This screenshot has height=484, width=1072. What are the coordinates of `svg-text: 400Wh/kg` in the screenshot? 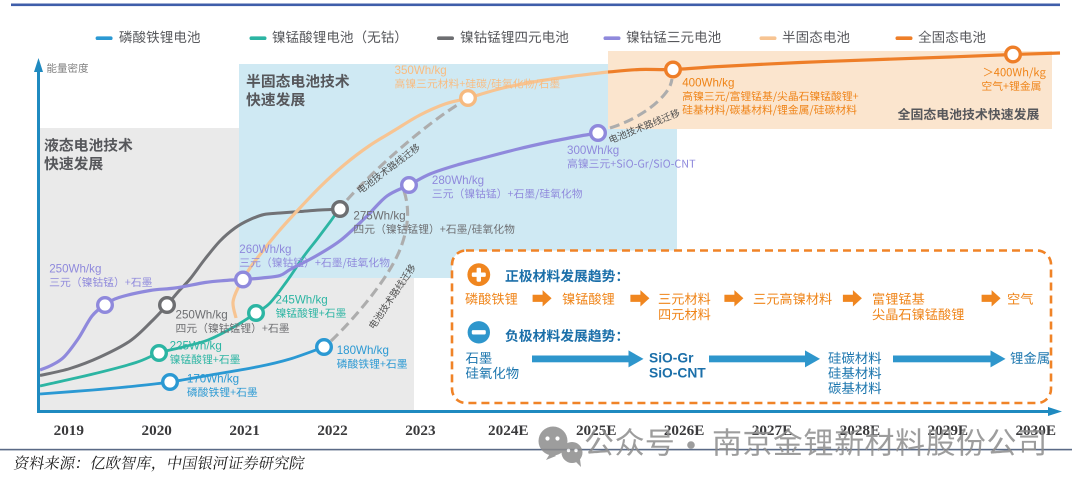 It's located at (708, 83).